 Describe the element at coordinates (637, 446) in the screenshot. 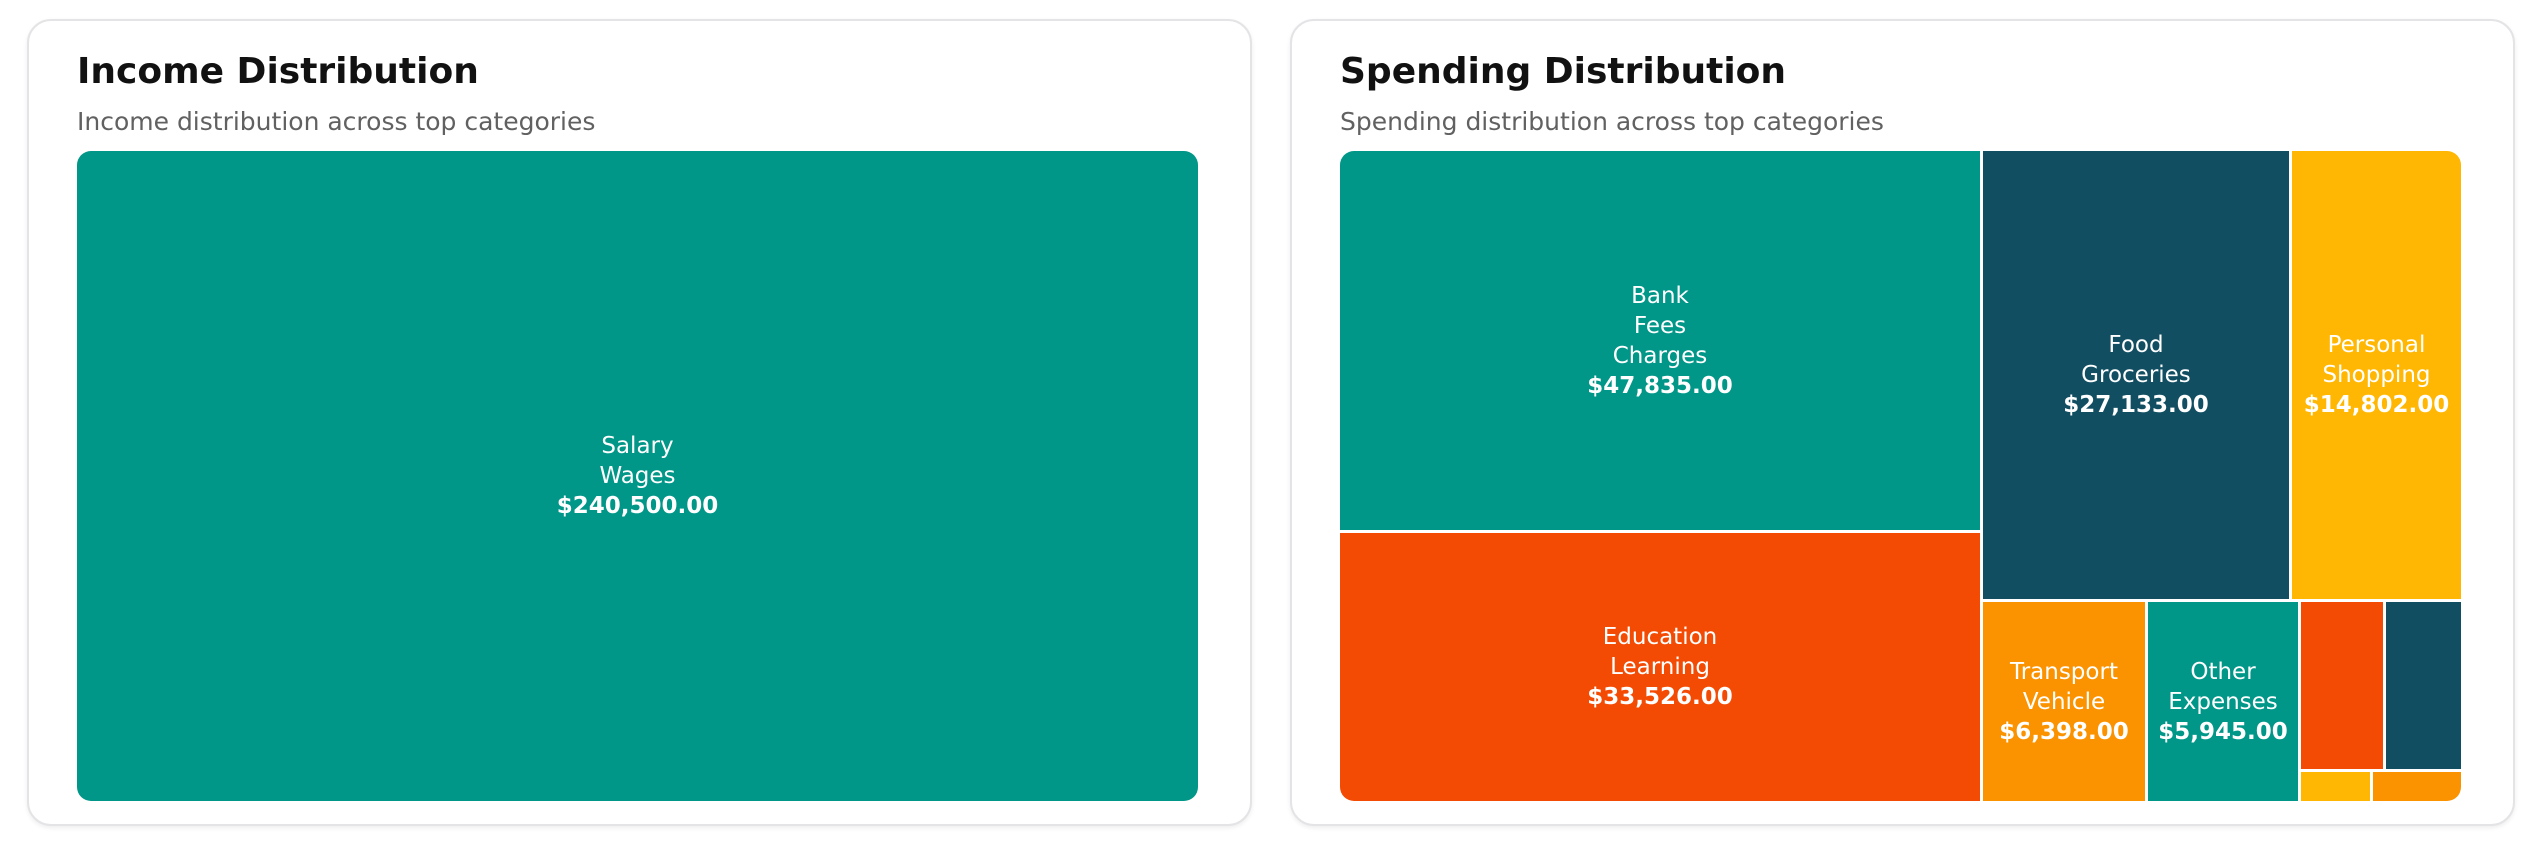

I see `tile-label-line: Salary` at that location.